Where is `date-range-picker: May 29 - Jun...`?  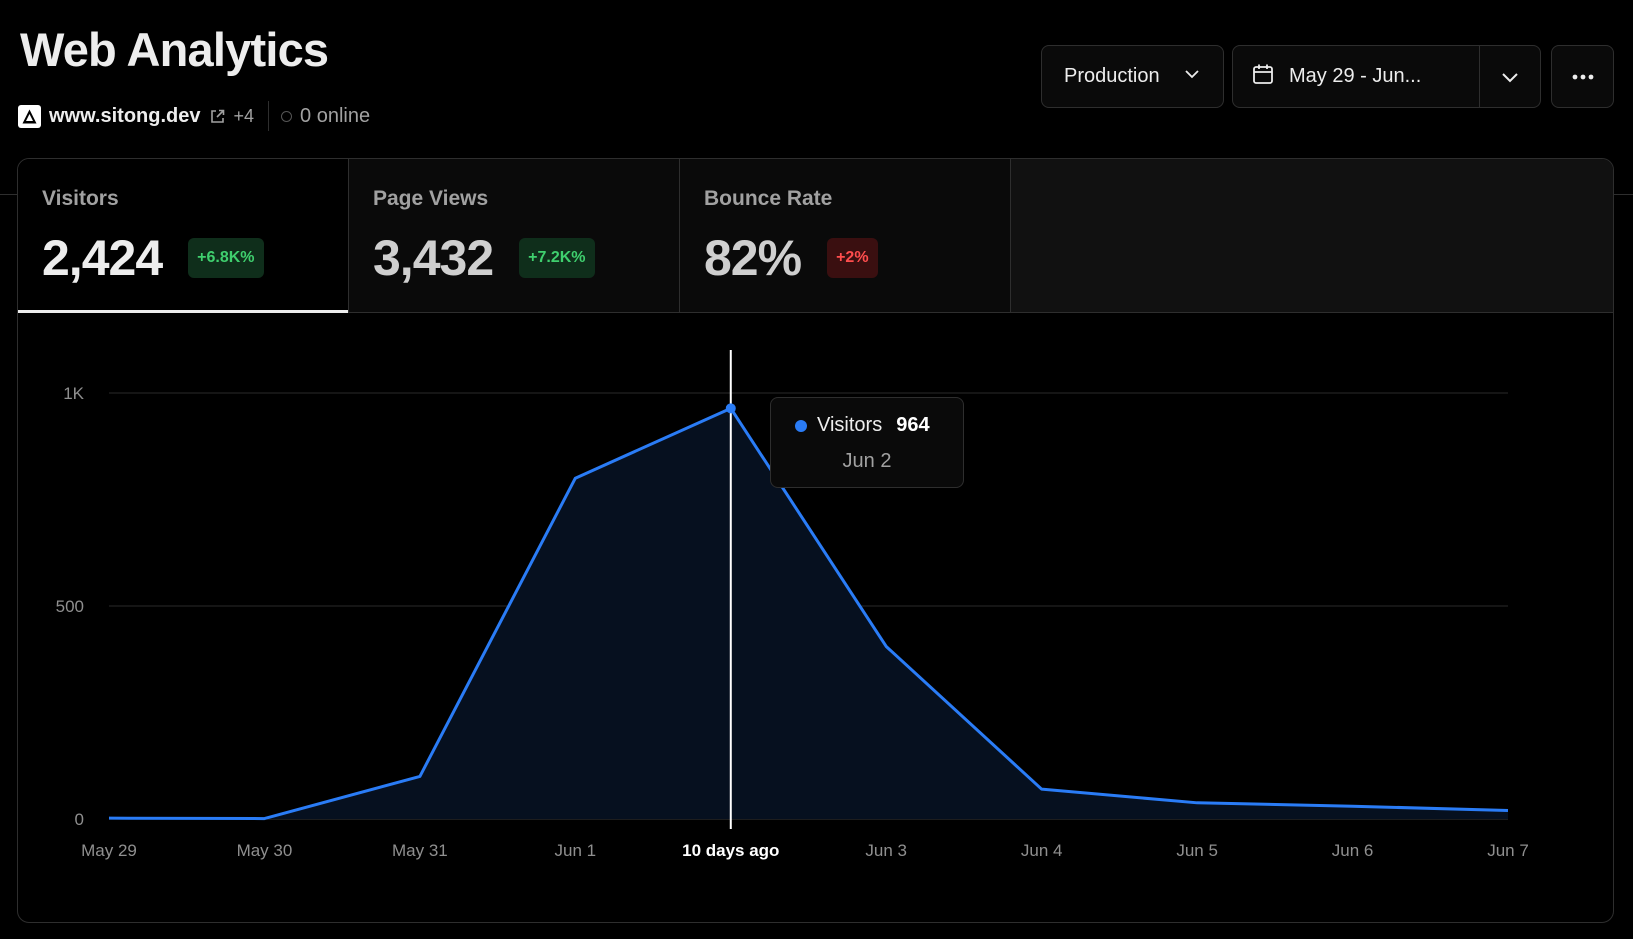 date-range-picker: May 29 - Jun... is located at coordinates (1386, 76).